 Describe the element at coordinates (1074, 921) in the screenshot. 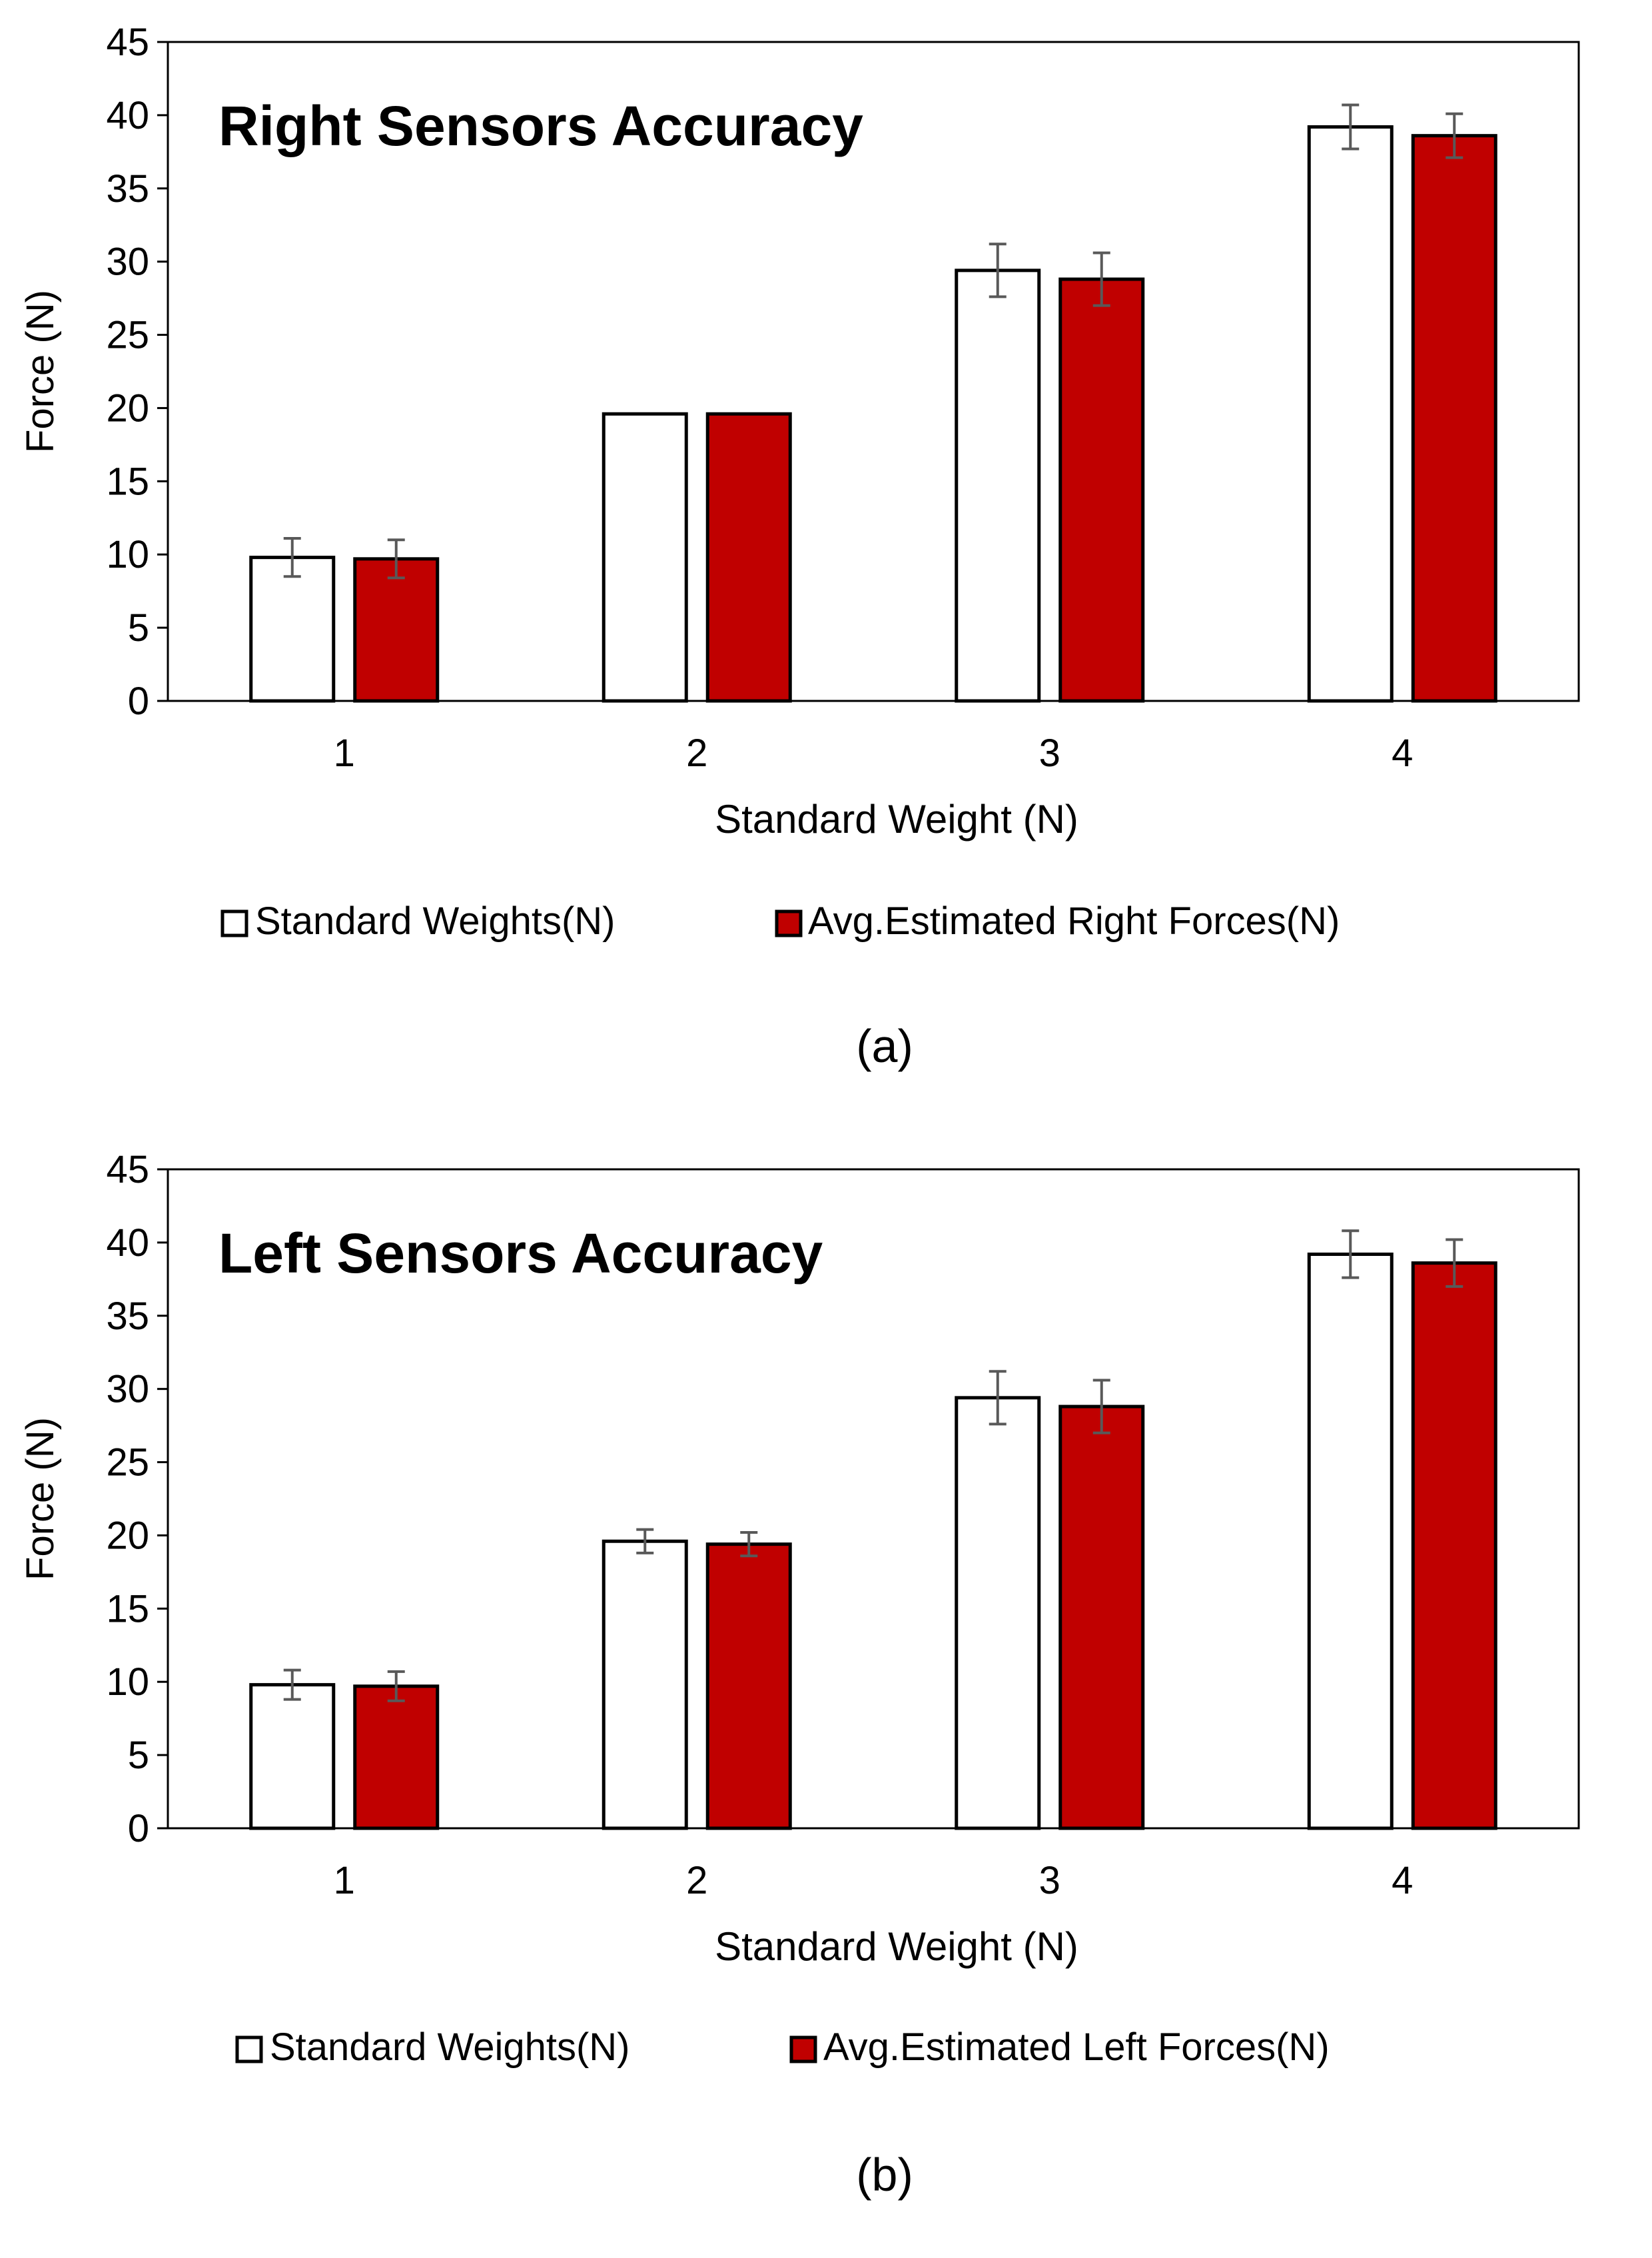

I see `legend-label-estimated: Avg.Estimated Right Forces(N)` at that location.